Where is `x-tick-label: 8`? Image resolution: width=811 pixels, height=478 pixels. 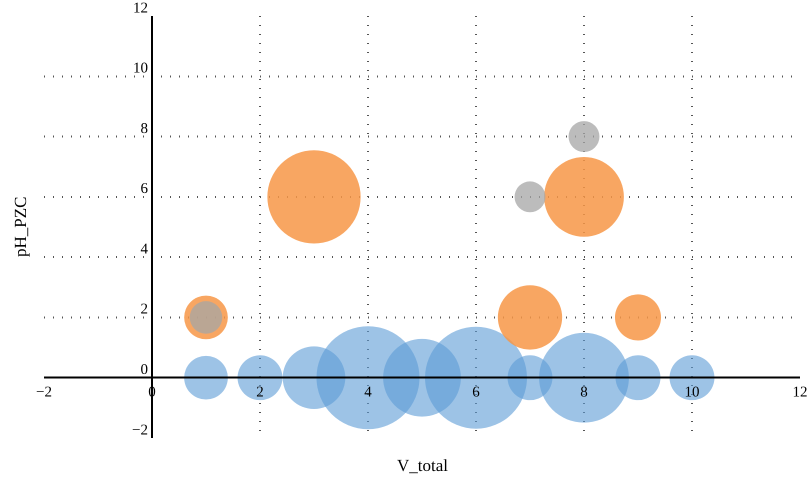 x-tick-label: 8 is located at coordinates (584, 392).